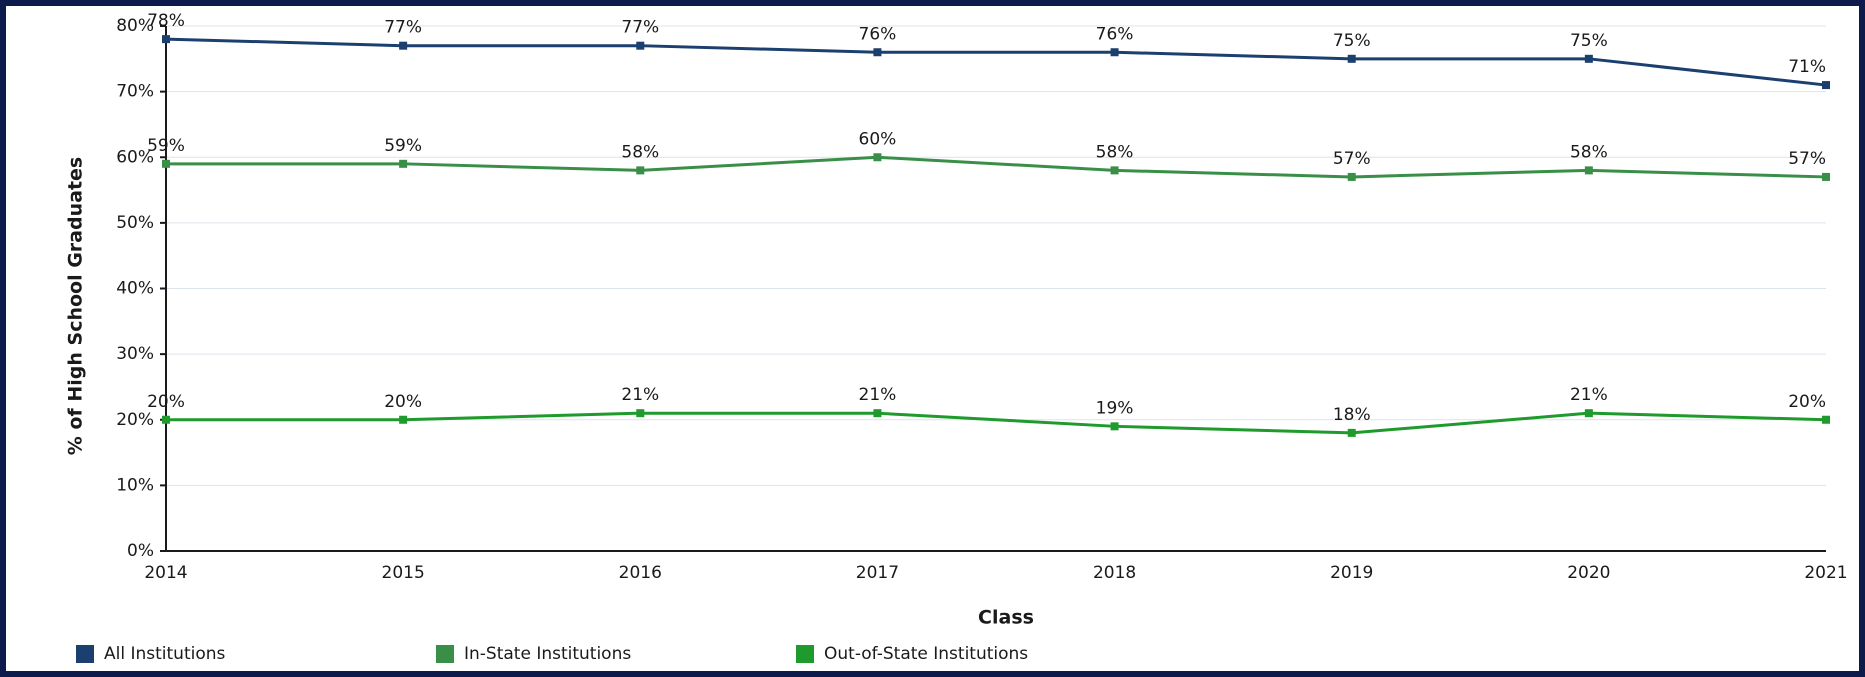 The image size is (1865, 677). Describe the element at coordinates (165, 654) in the screenshot. I see `legend-label: All Institutions` at that location.